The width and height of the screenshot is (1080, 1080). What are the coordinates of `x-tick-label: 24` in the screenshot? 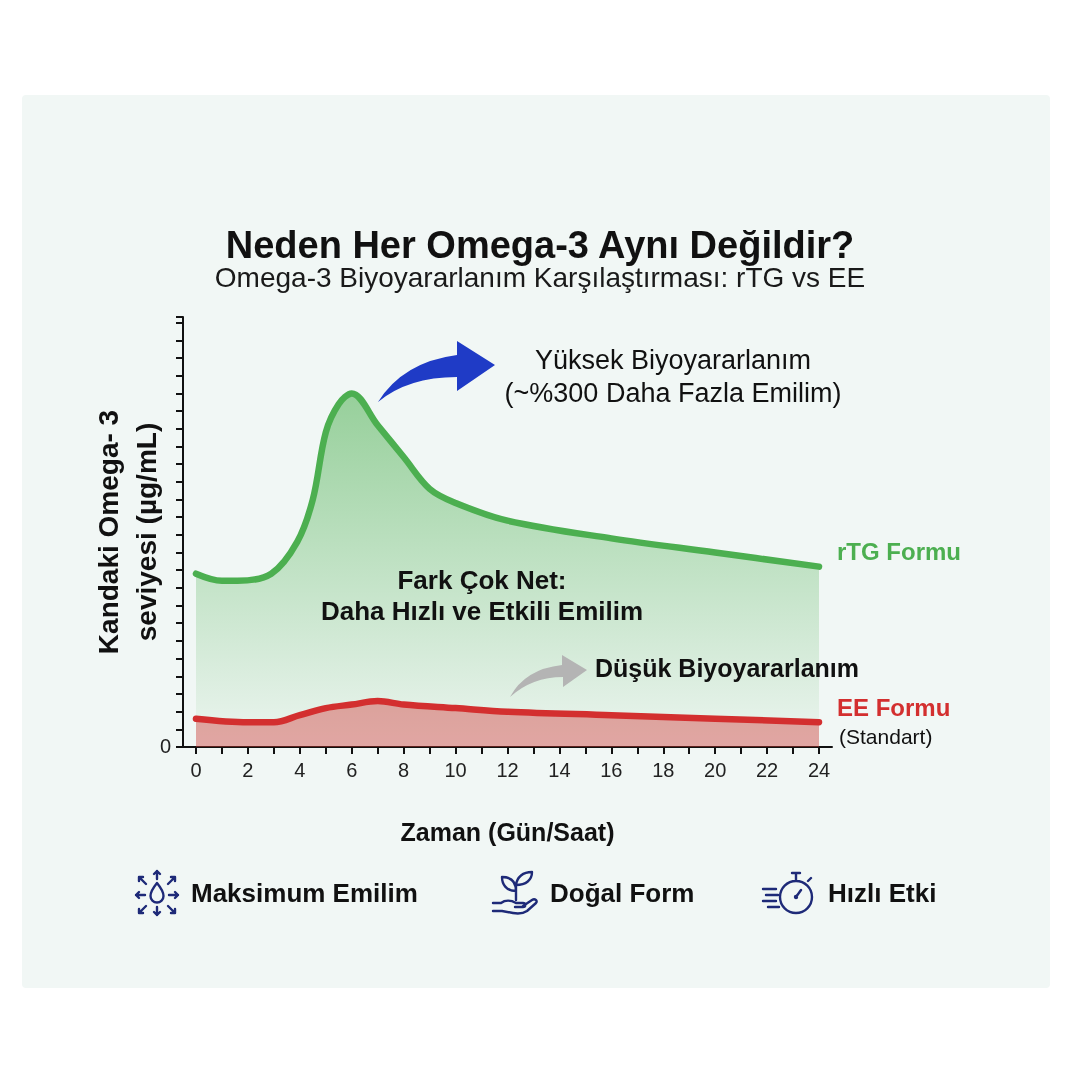 It's located at (819, 770).